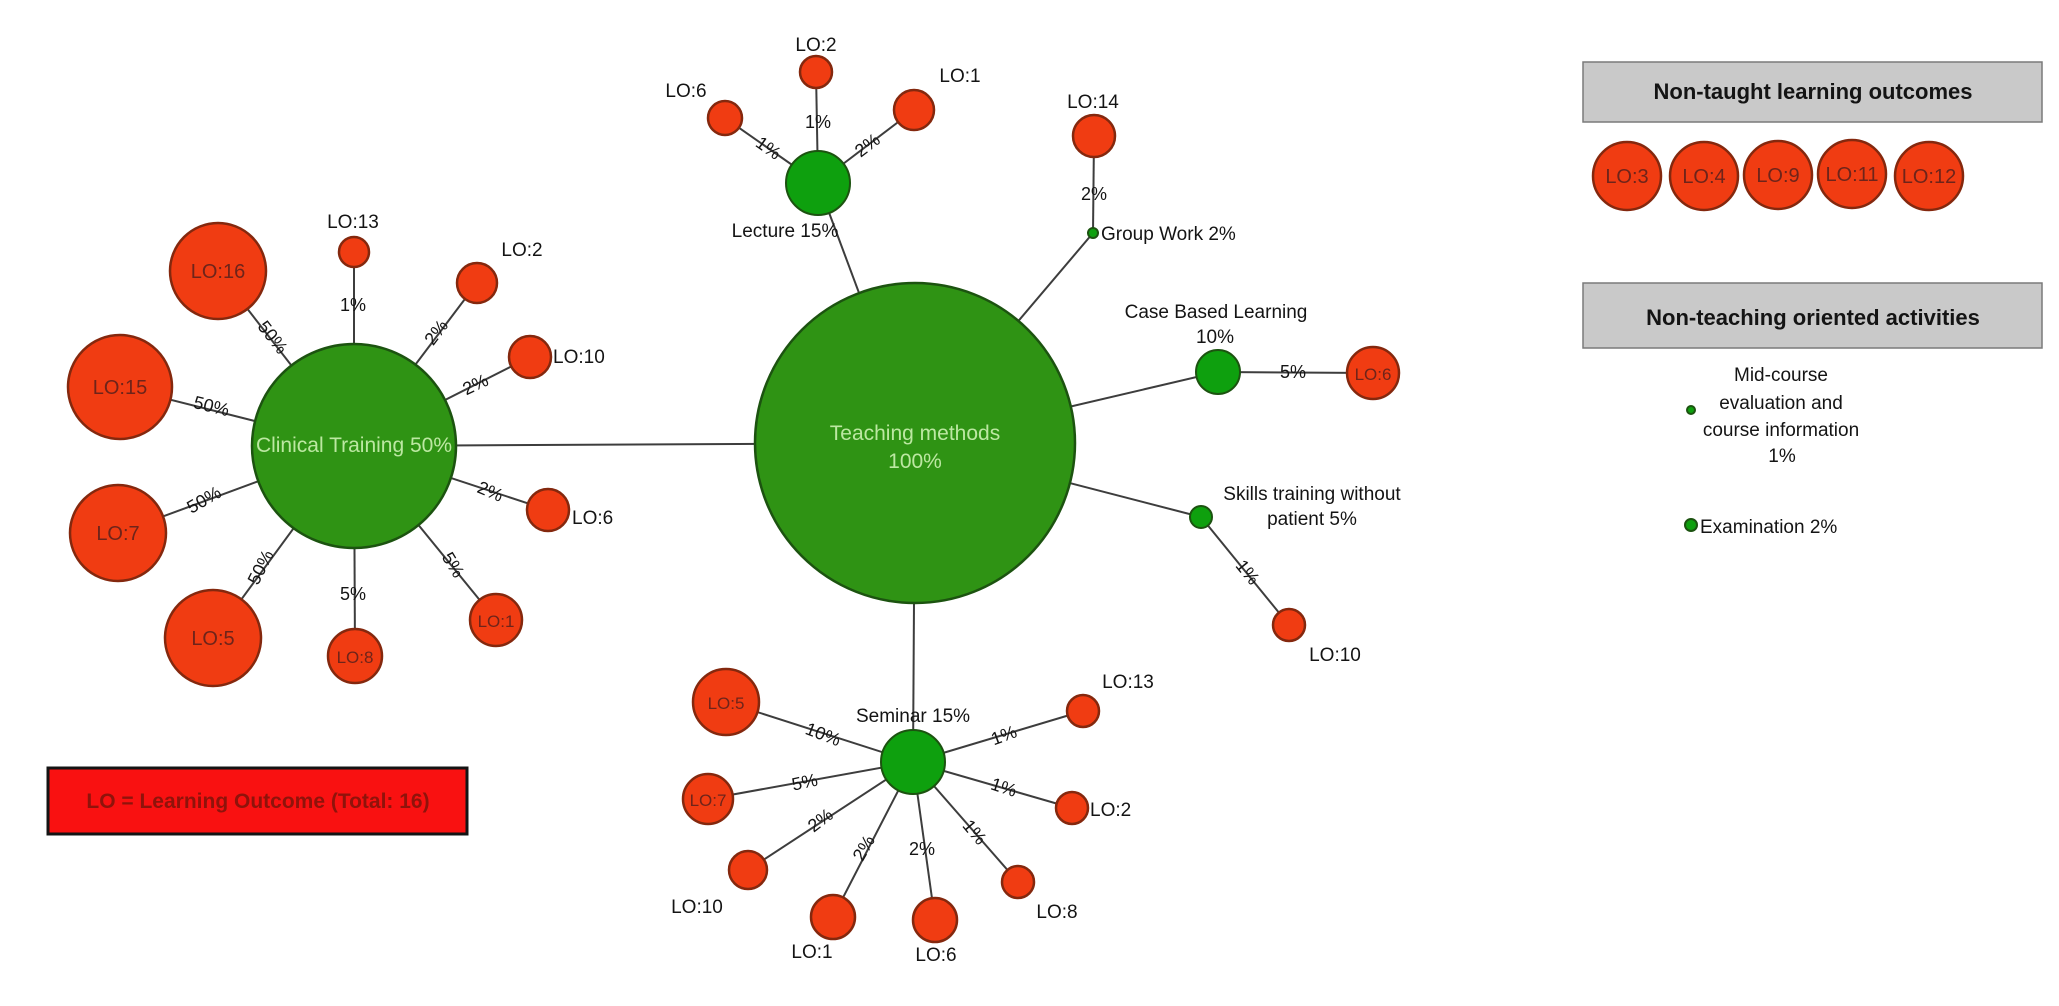 The width and height of the screenshot is (2059, 1006). Describe the element at coordinates (1312, 519) in the screenshot. I see `skills-training-pct-label: patient 5%` at that location.